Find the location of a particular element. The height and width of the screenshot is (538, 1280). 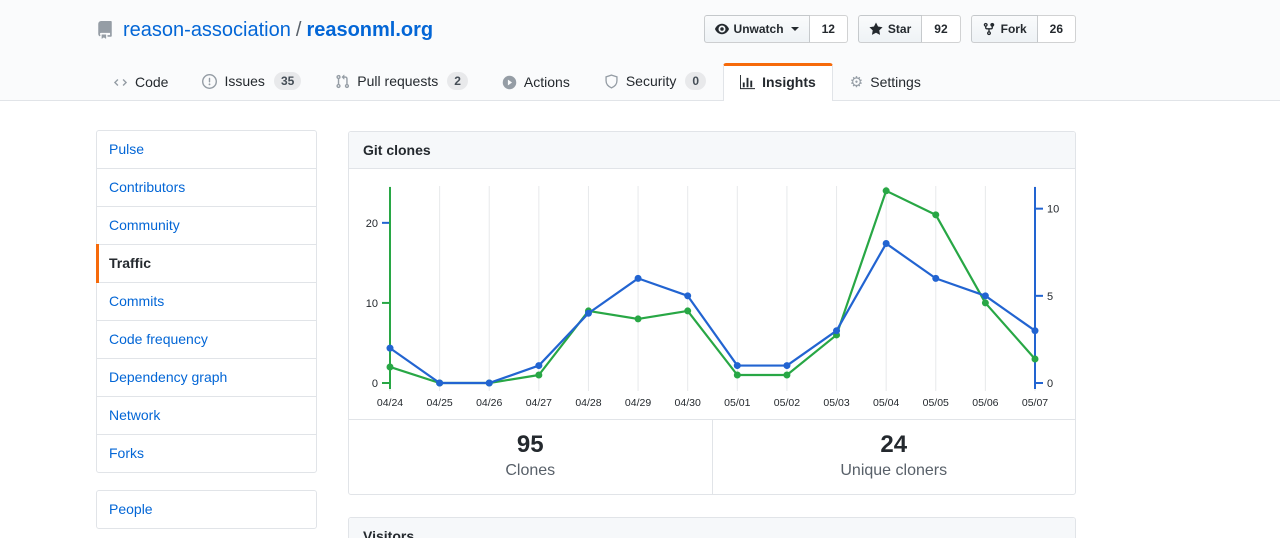

x-axis-label: 05/05 is located at coordinates (936, 403).